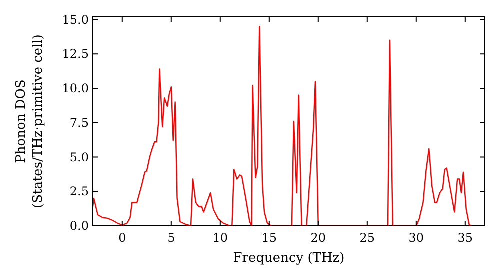 The height and width of the screenshot is (280, 500). Describe the element at coordinates (416, 238) in the screenshot. I see `x-tick-label: 30` at that location.